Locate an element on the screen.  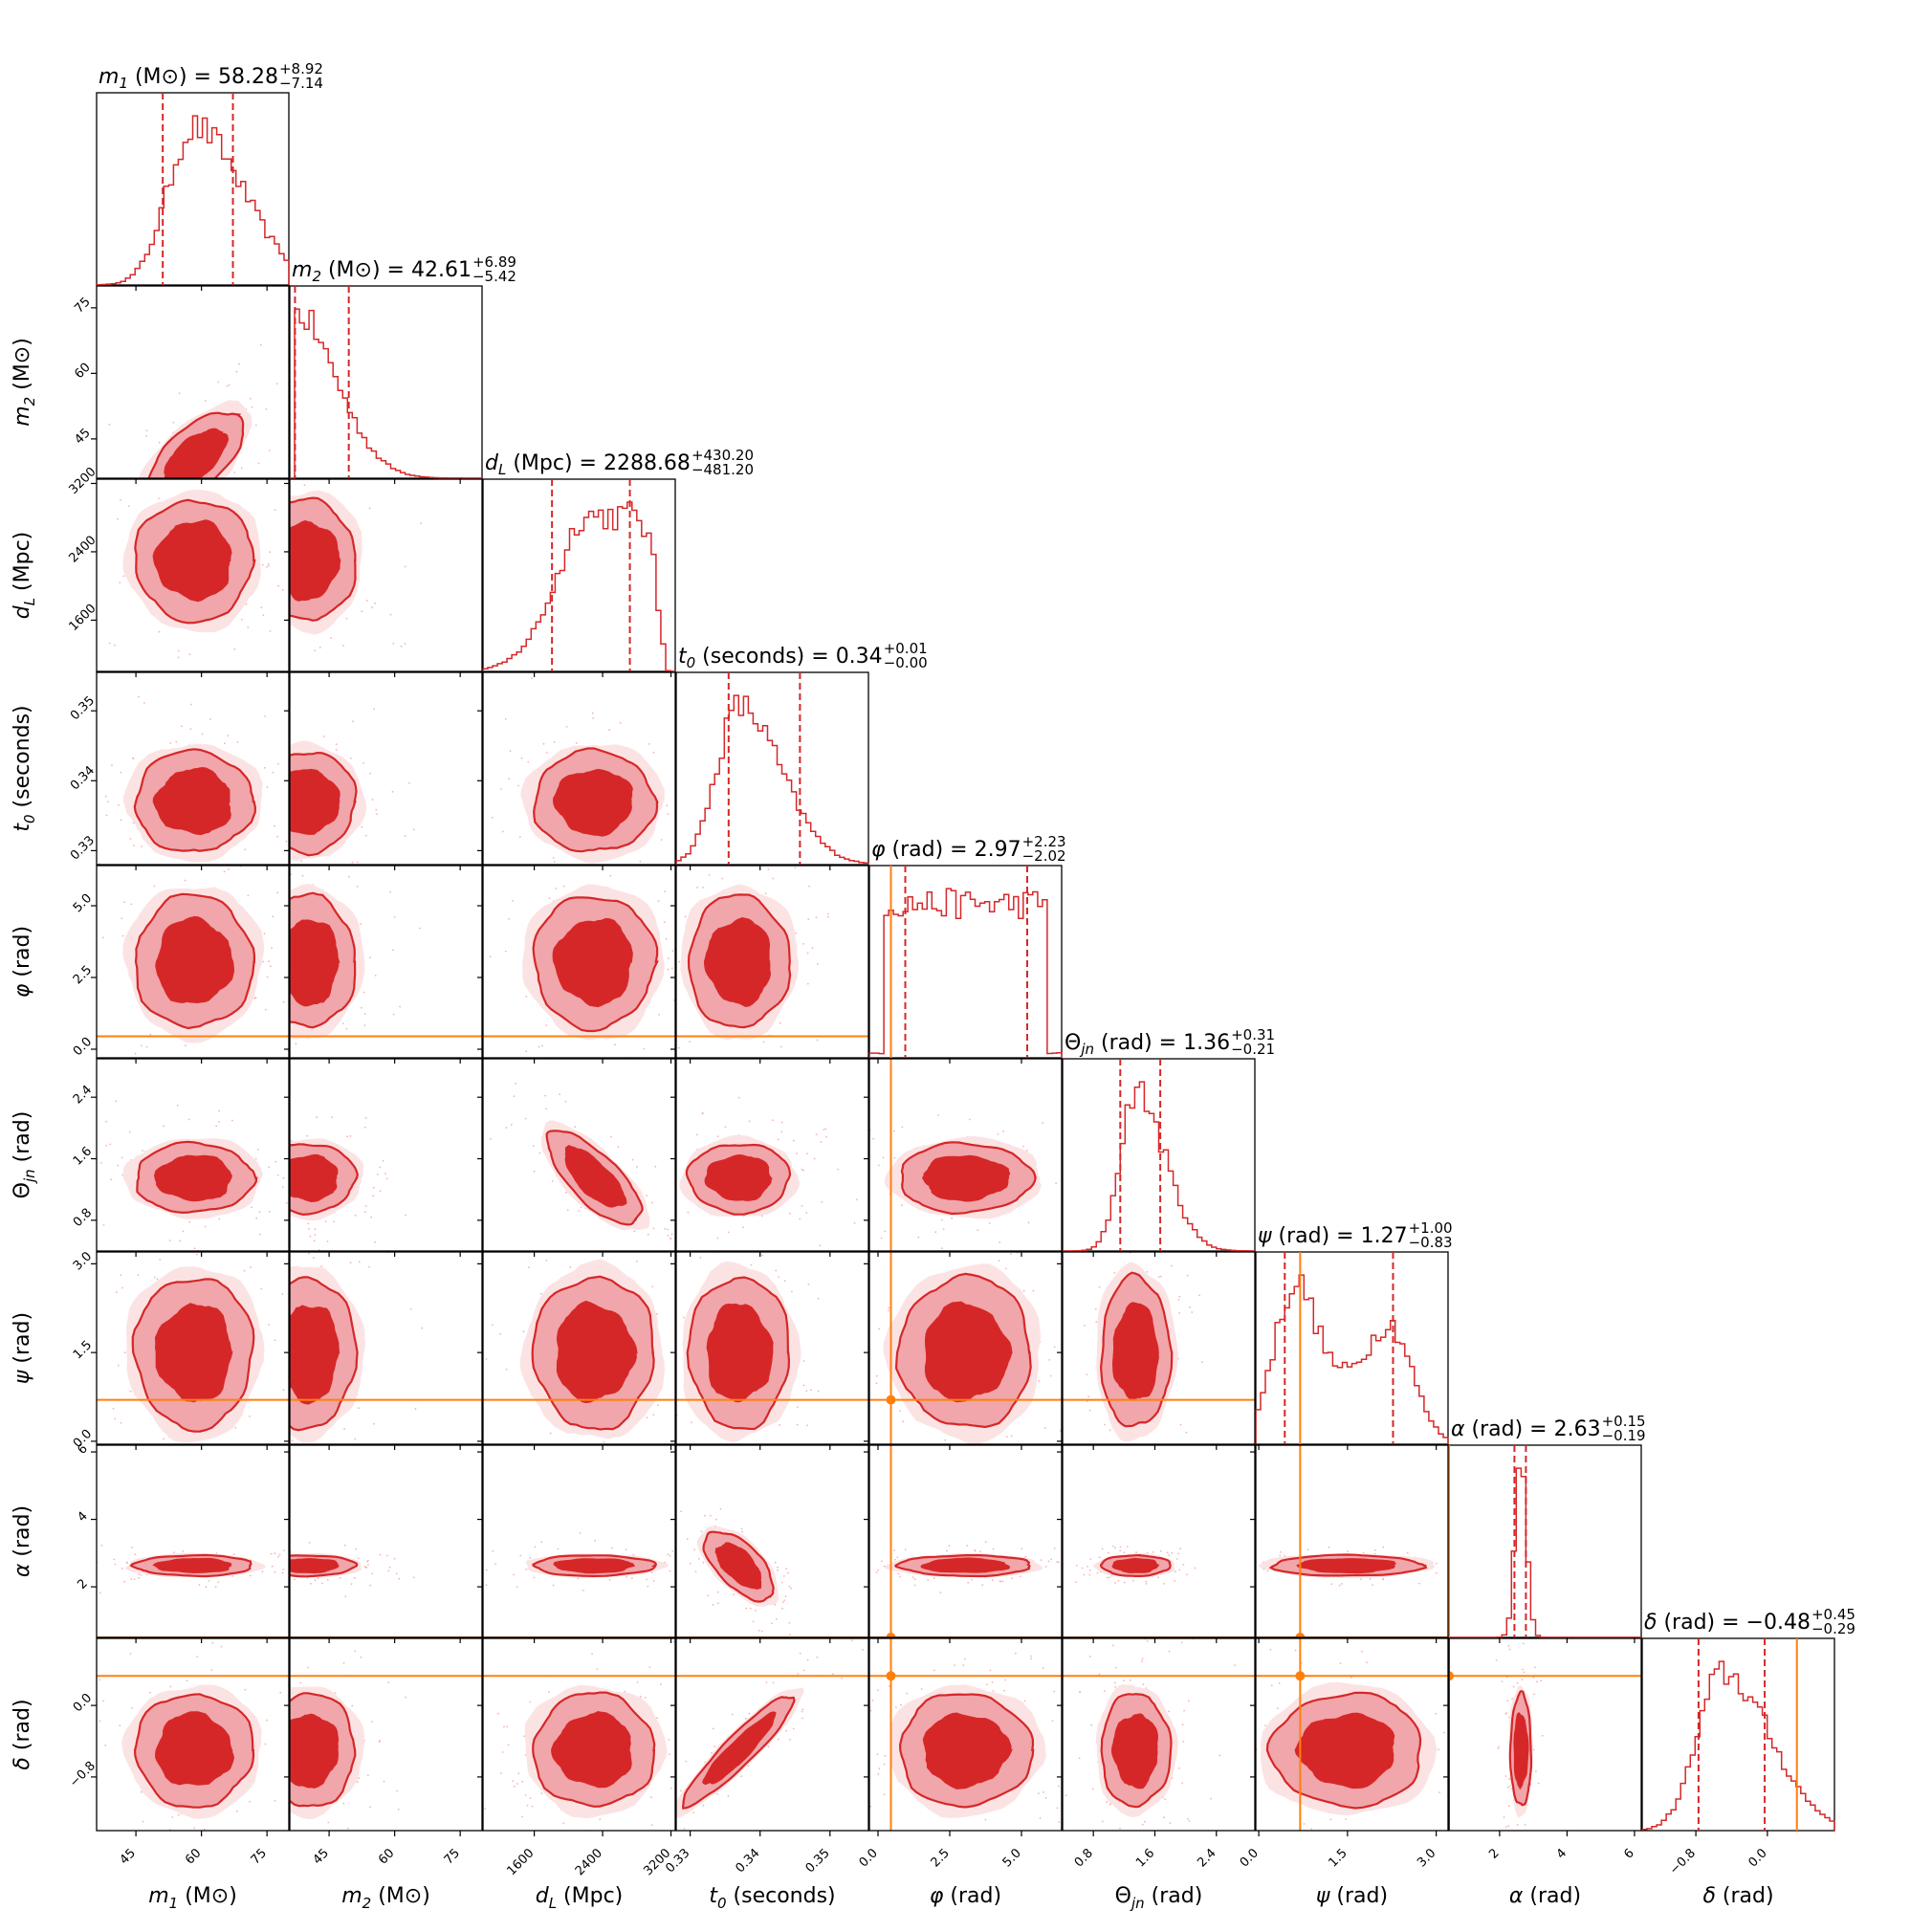
panel-alpha-vs-delta is located at coordinates (1545, 1734).